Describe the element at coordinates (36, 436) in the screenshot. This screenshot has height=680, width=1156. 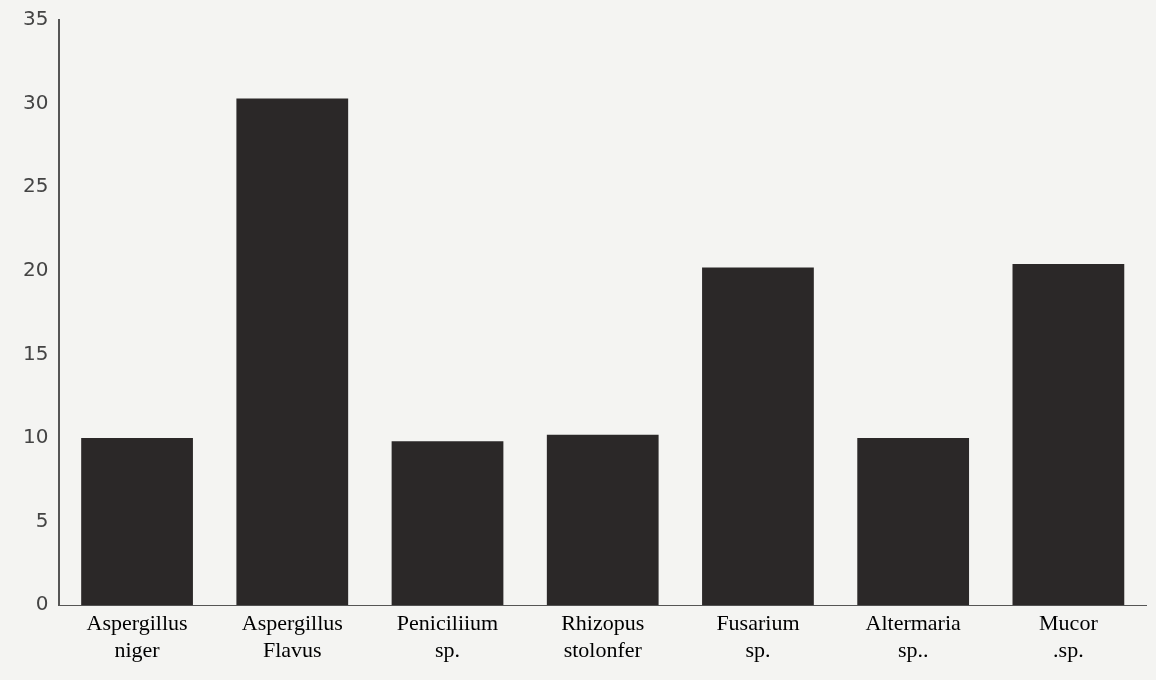
I see `y-tick-label: 10` at that location.